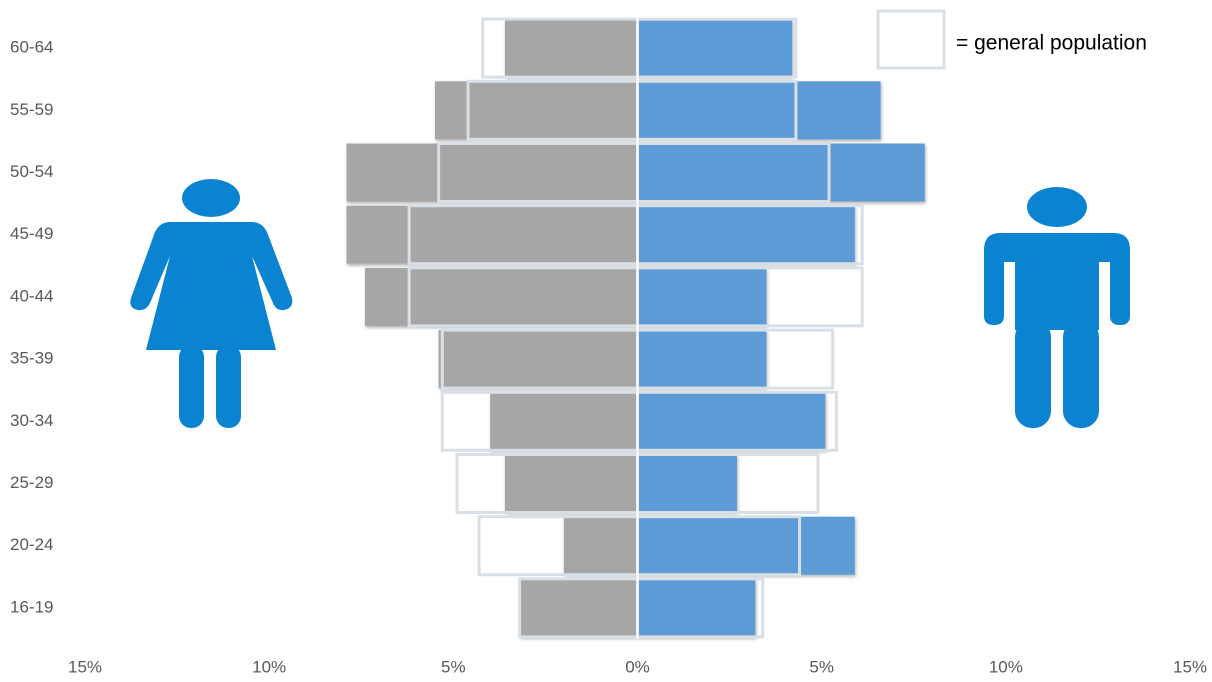  I want to click on male-icon, so click(1057, 307).